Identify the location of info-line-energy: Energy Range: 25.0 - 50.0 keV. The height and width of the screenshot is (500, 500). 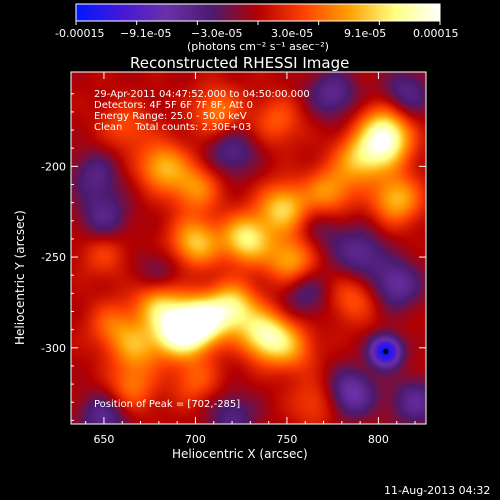
(170, 116).